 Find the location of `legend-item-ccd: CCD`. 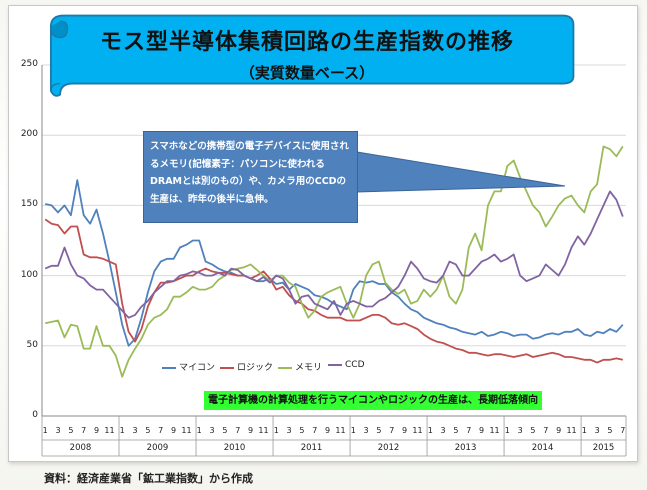

legend-item-ccd: CCD is located at coordinates (346, 365).